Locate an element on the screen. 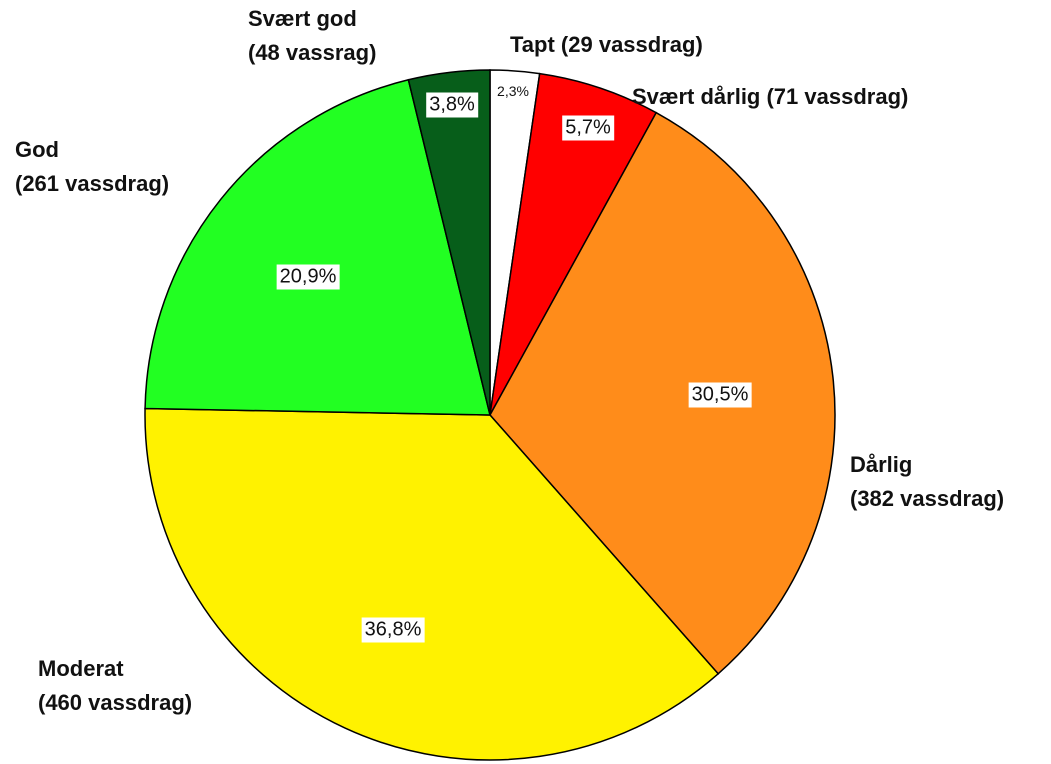 Image resolution: width=1051 pixels, height=764 pixels. slice-label: Svært dårlig (71 vassdrag) is located at coordinates (770, 96).